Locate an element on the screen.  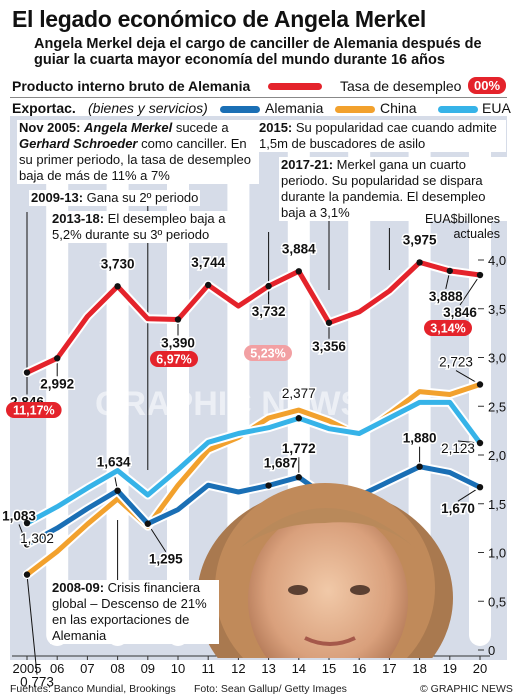
x-tick-label: 14 is located at coordinates (299, 668).